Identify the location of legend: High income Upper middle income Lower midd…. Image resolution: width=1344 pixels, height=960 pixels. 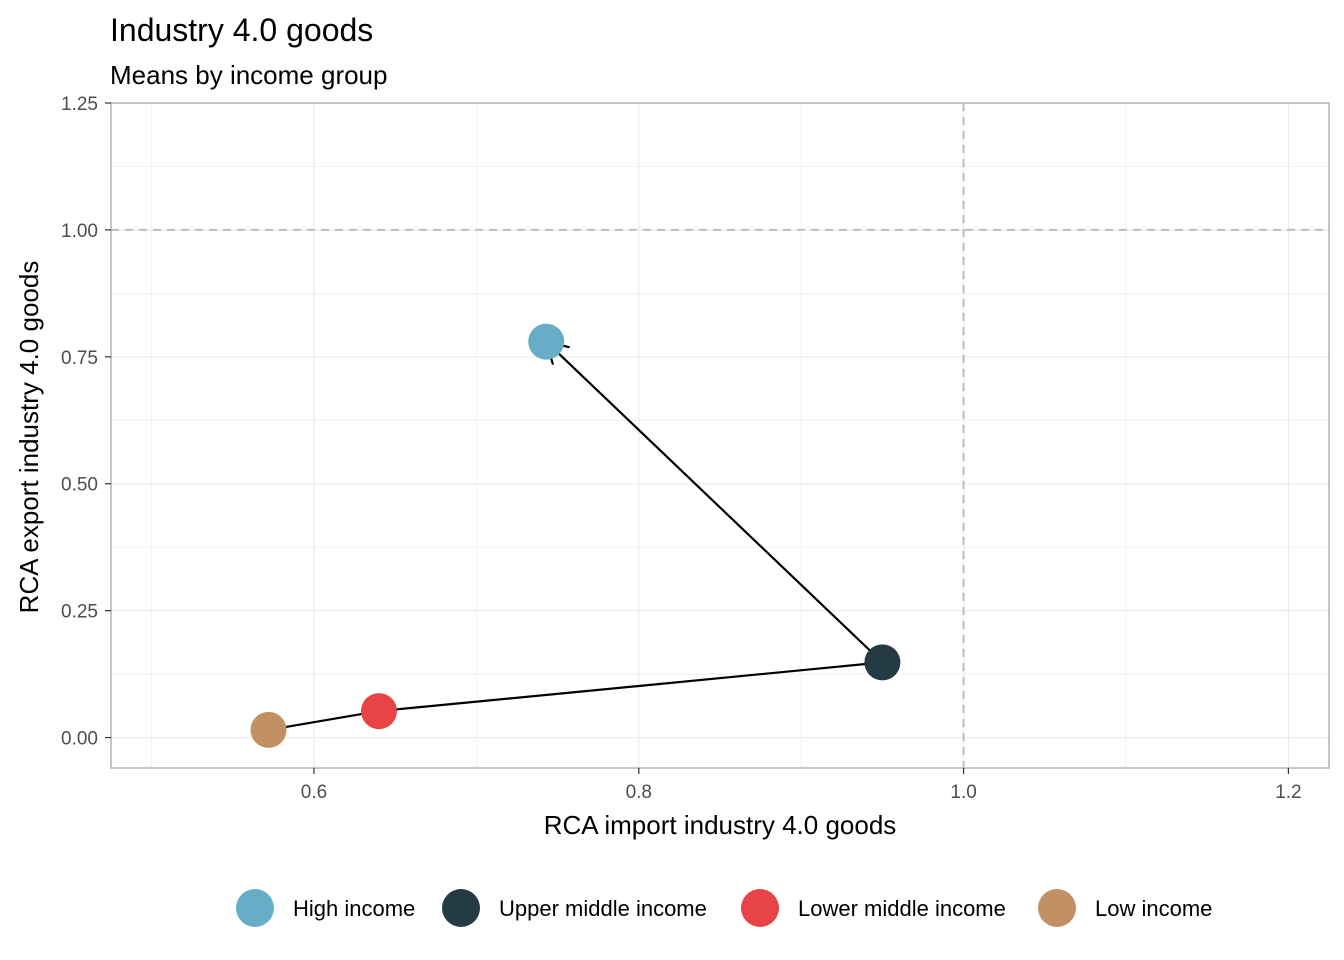
(724, 908).